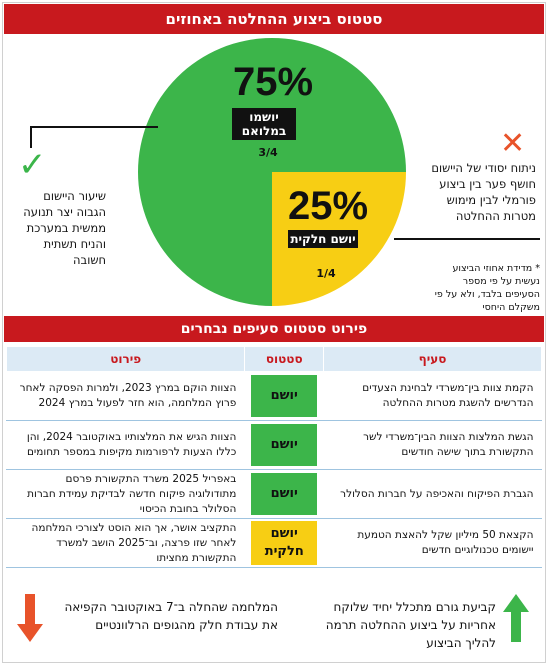 The height and width of the screenshot is (667, 550). I want to click on status-line-2: חלקית, so click(284, 551).